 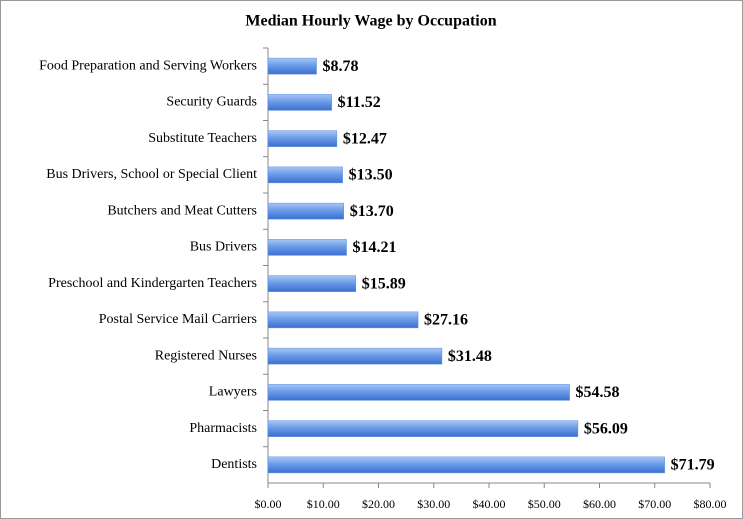 I want to click on x-tick-label: $30.00, so click(x=433, y=504).